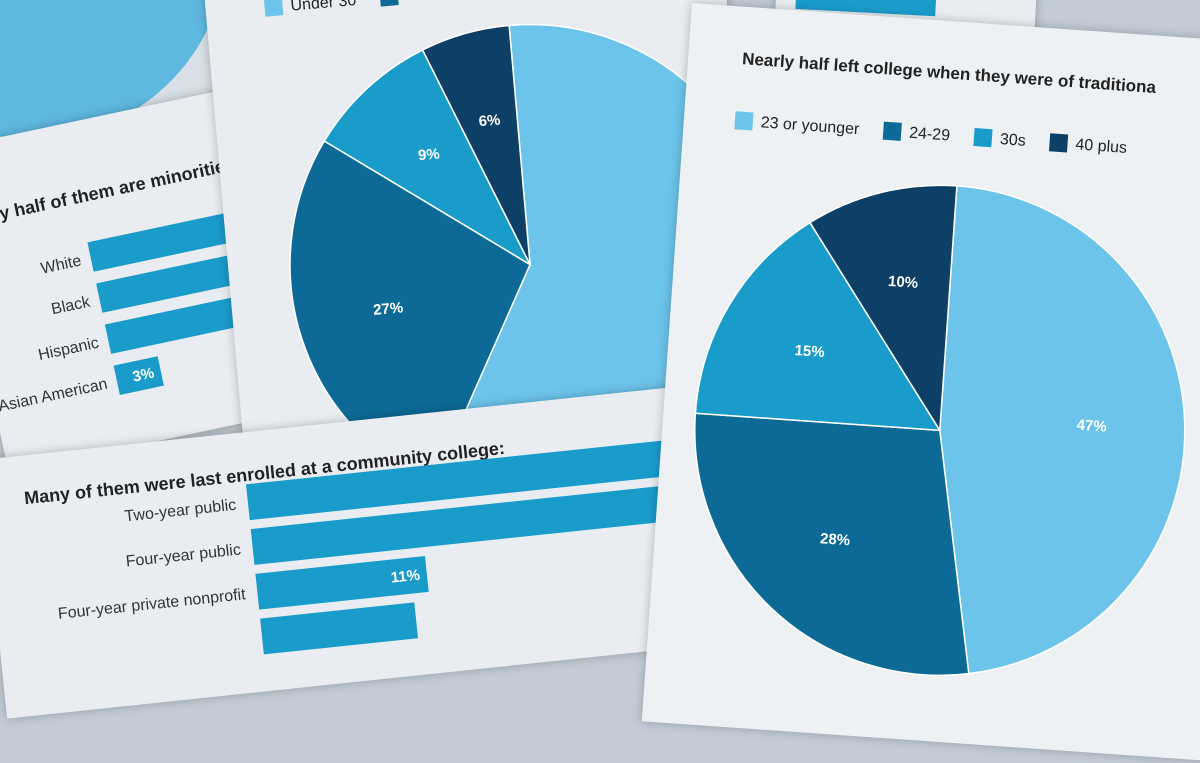 The width and height of the screenshot is (1200, 763). I want to click on chart-title: y half of them are minoritie, so click(113, 189).